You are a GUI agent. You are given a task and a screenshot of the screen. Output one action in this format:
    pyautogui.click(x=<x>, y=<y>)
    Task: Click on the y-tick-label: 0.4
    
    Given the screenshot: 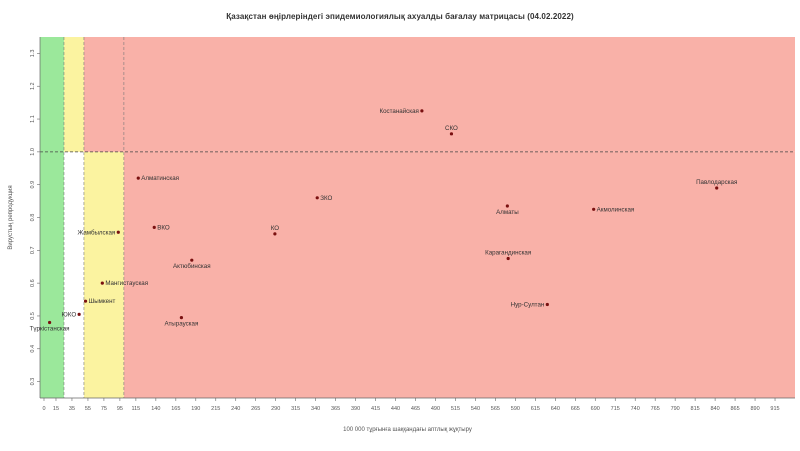 What is the action you would take?
    pyautogui.click(x=33, y=349)
    